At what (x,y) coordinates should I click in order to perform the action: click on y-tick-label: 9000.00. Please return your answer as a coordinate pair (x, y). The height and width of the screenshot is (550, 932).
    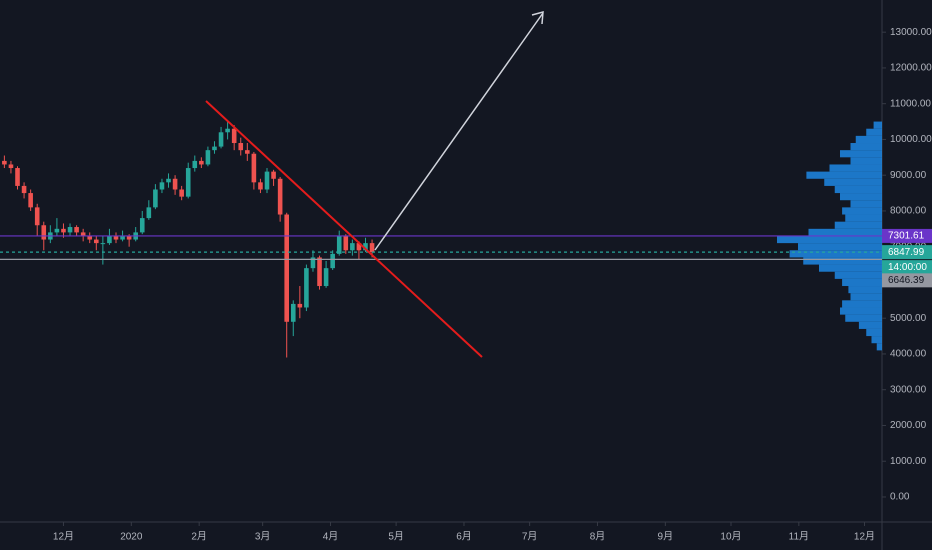
    Looking at the image, I should click on (908, 175).